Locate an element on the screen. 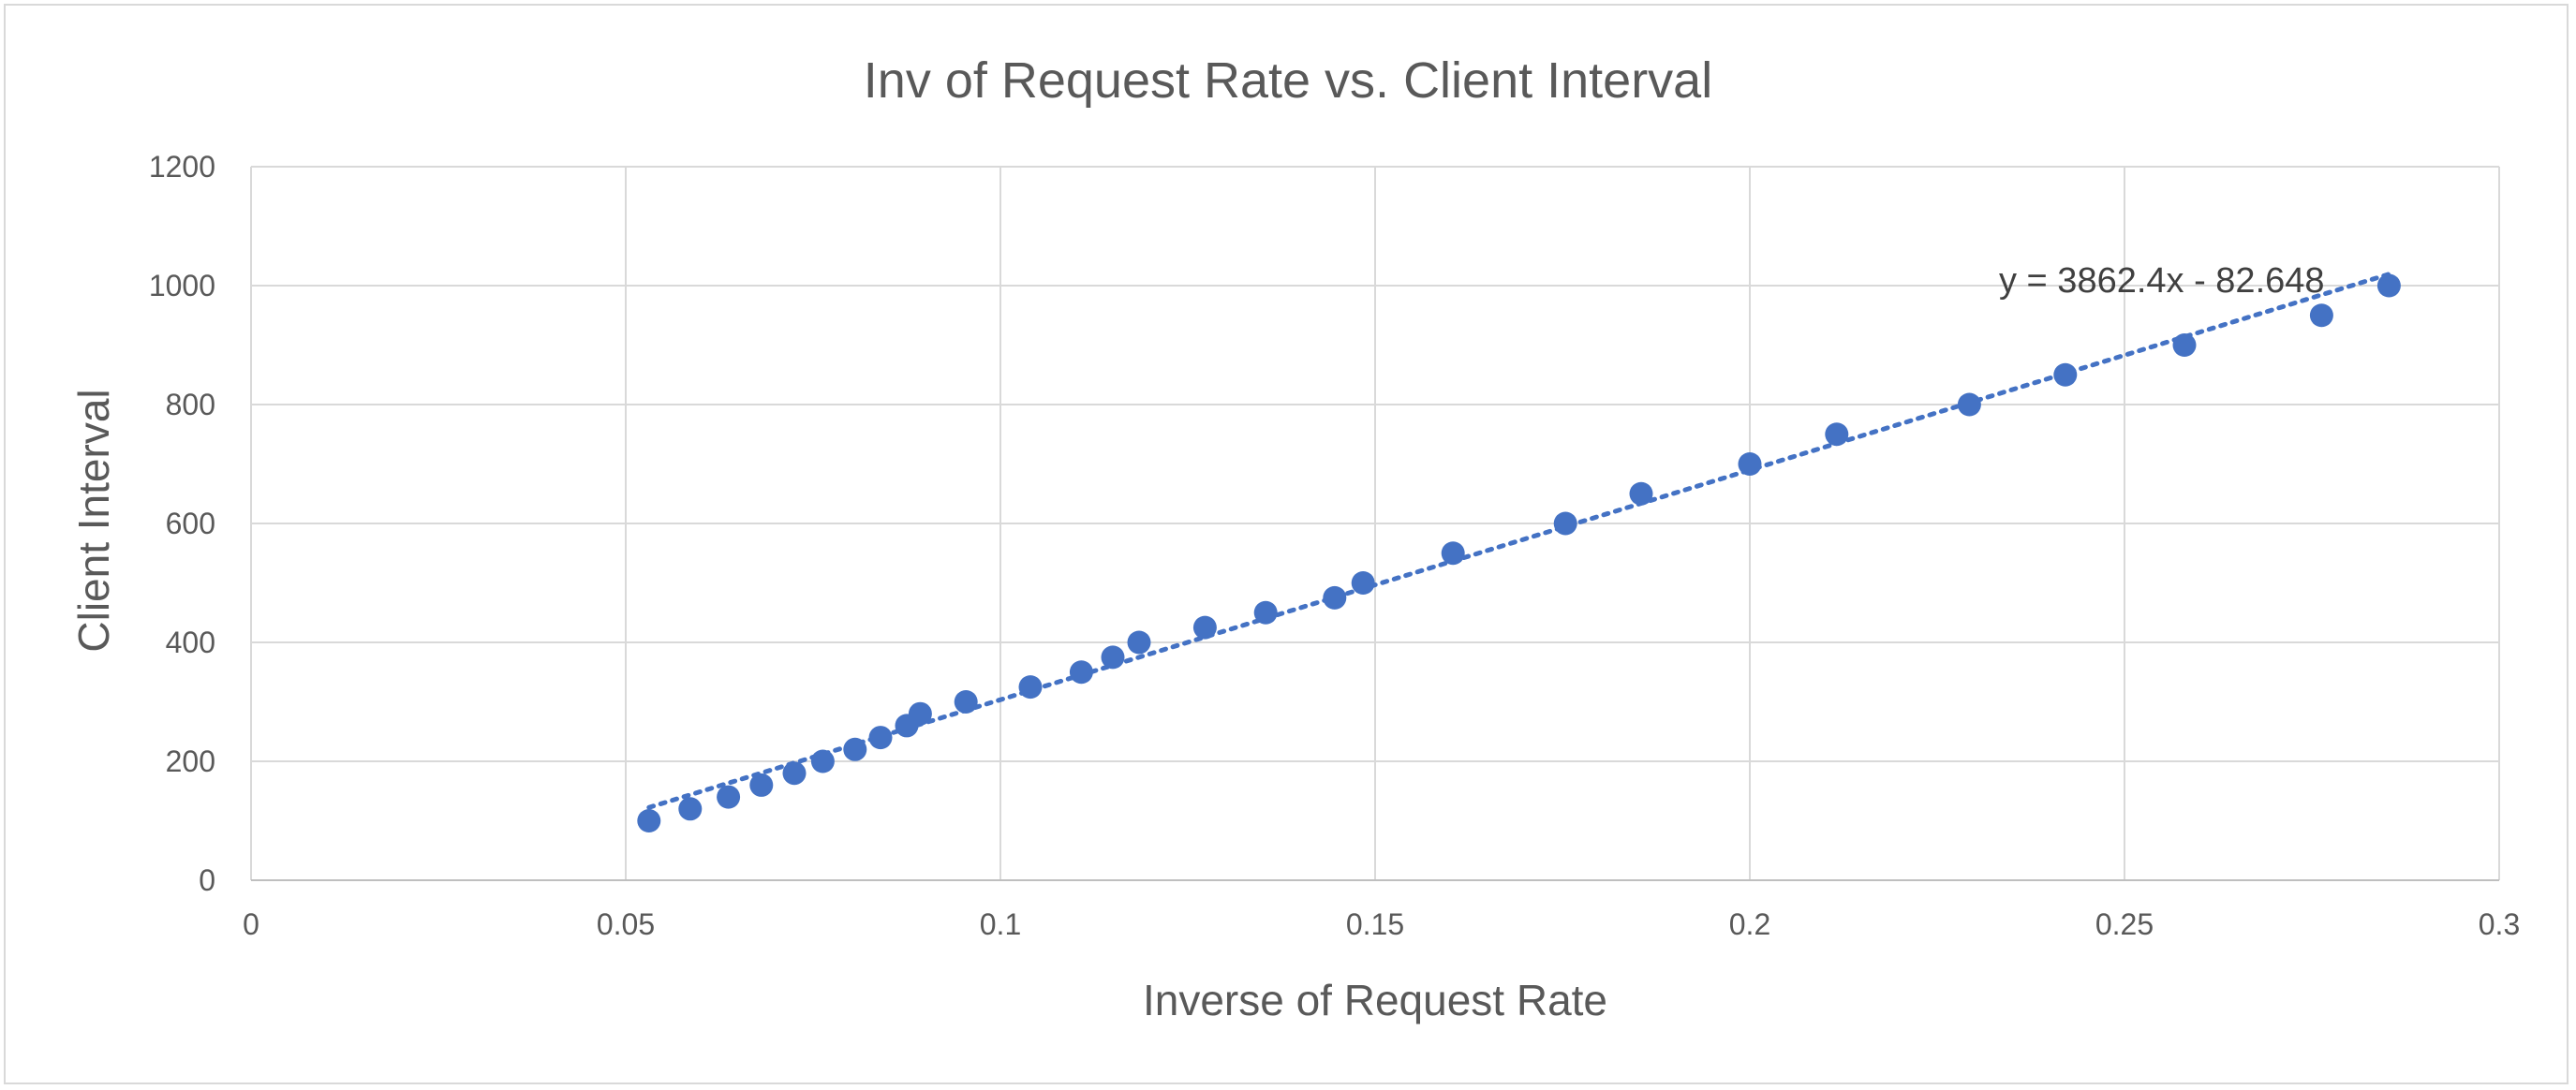  y-axis-title: Client Interval is located at coordinates (94, 520).